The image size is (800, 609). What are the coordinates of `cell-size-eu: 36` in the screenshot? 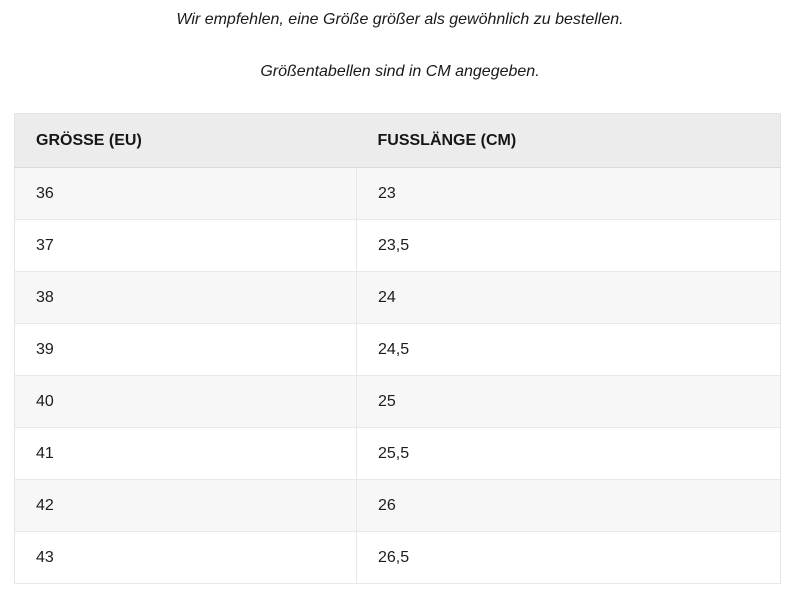 It's located at (185, 193).